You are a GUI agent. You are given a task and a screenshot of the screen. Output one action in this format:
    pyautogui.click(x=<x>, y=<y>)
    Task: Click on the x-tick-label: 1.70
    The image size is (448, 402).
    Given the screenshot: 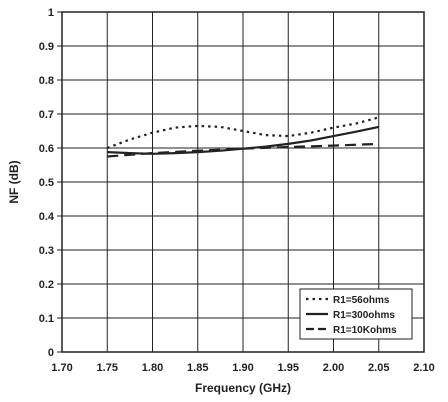 What is the action you would take?
    pyautogui.click(x=61, y=368)
    